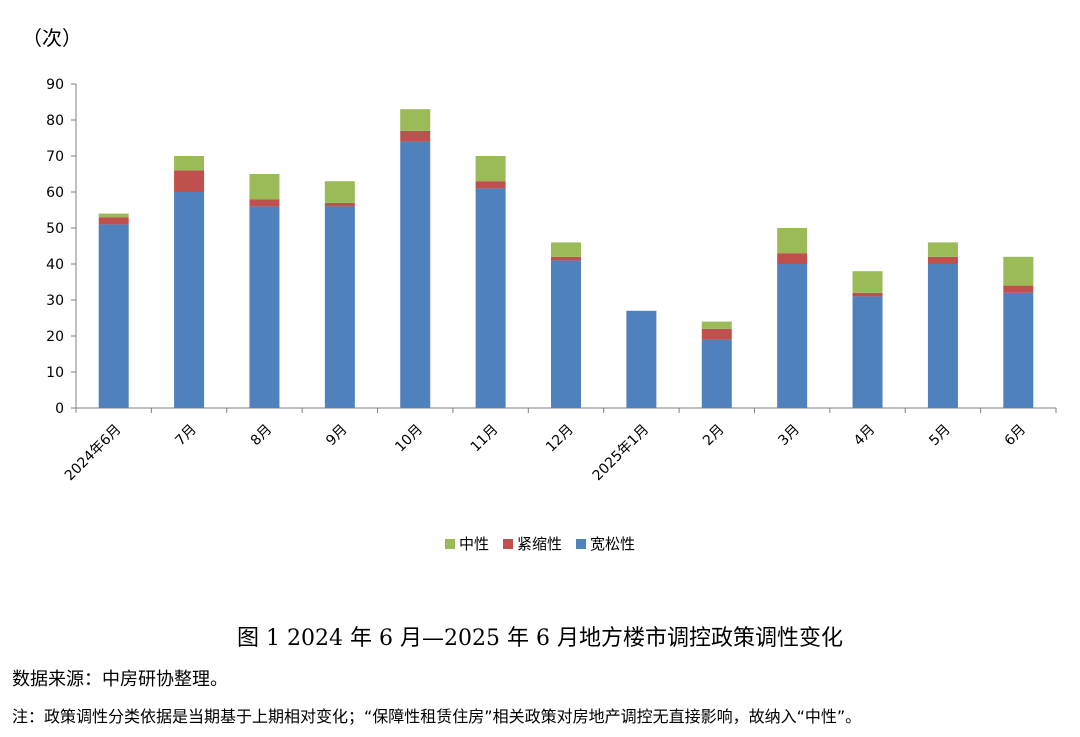 This screenshot has width=1080, height=737. I want to click on data-source: 数据来源：中房研协整理。, so click(120, 679).